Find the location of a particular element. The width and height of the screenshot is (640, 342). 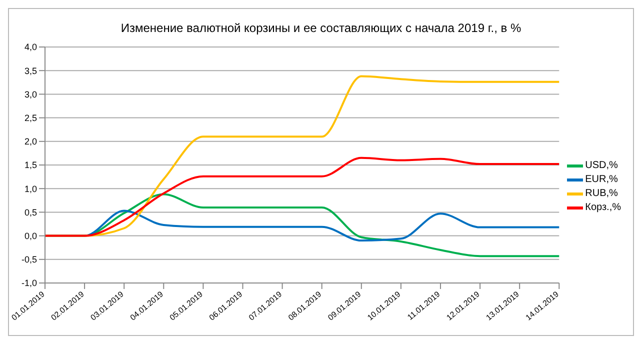

legend-label: USD,% is located at coordinates (601, 165).